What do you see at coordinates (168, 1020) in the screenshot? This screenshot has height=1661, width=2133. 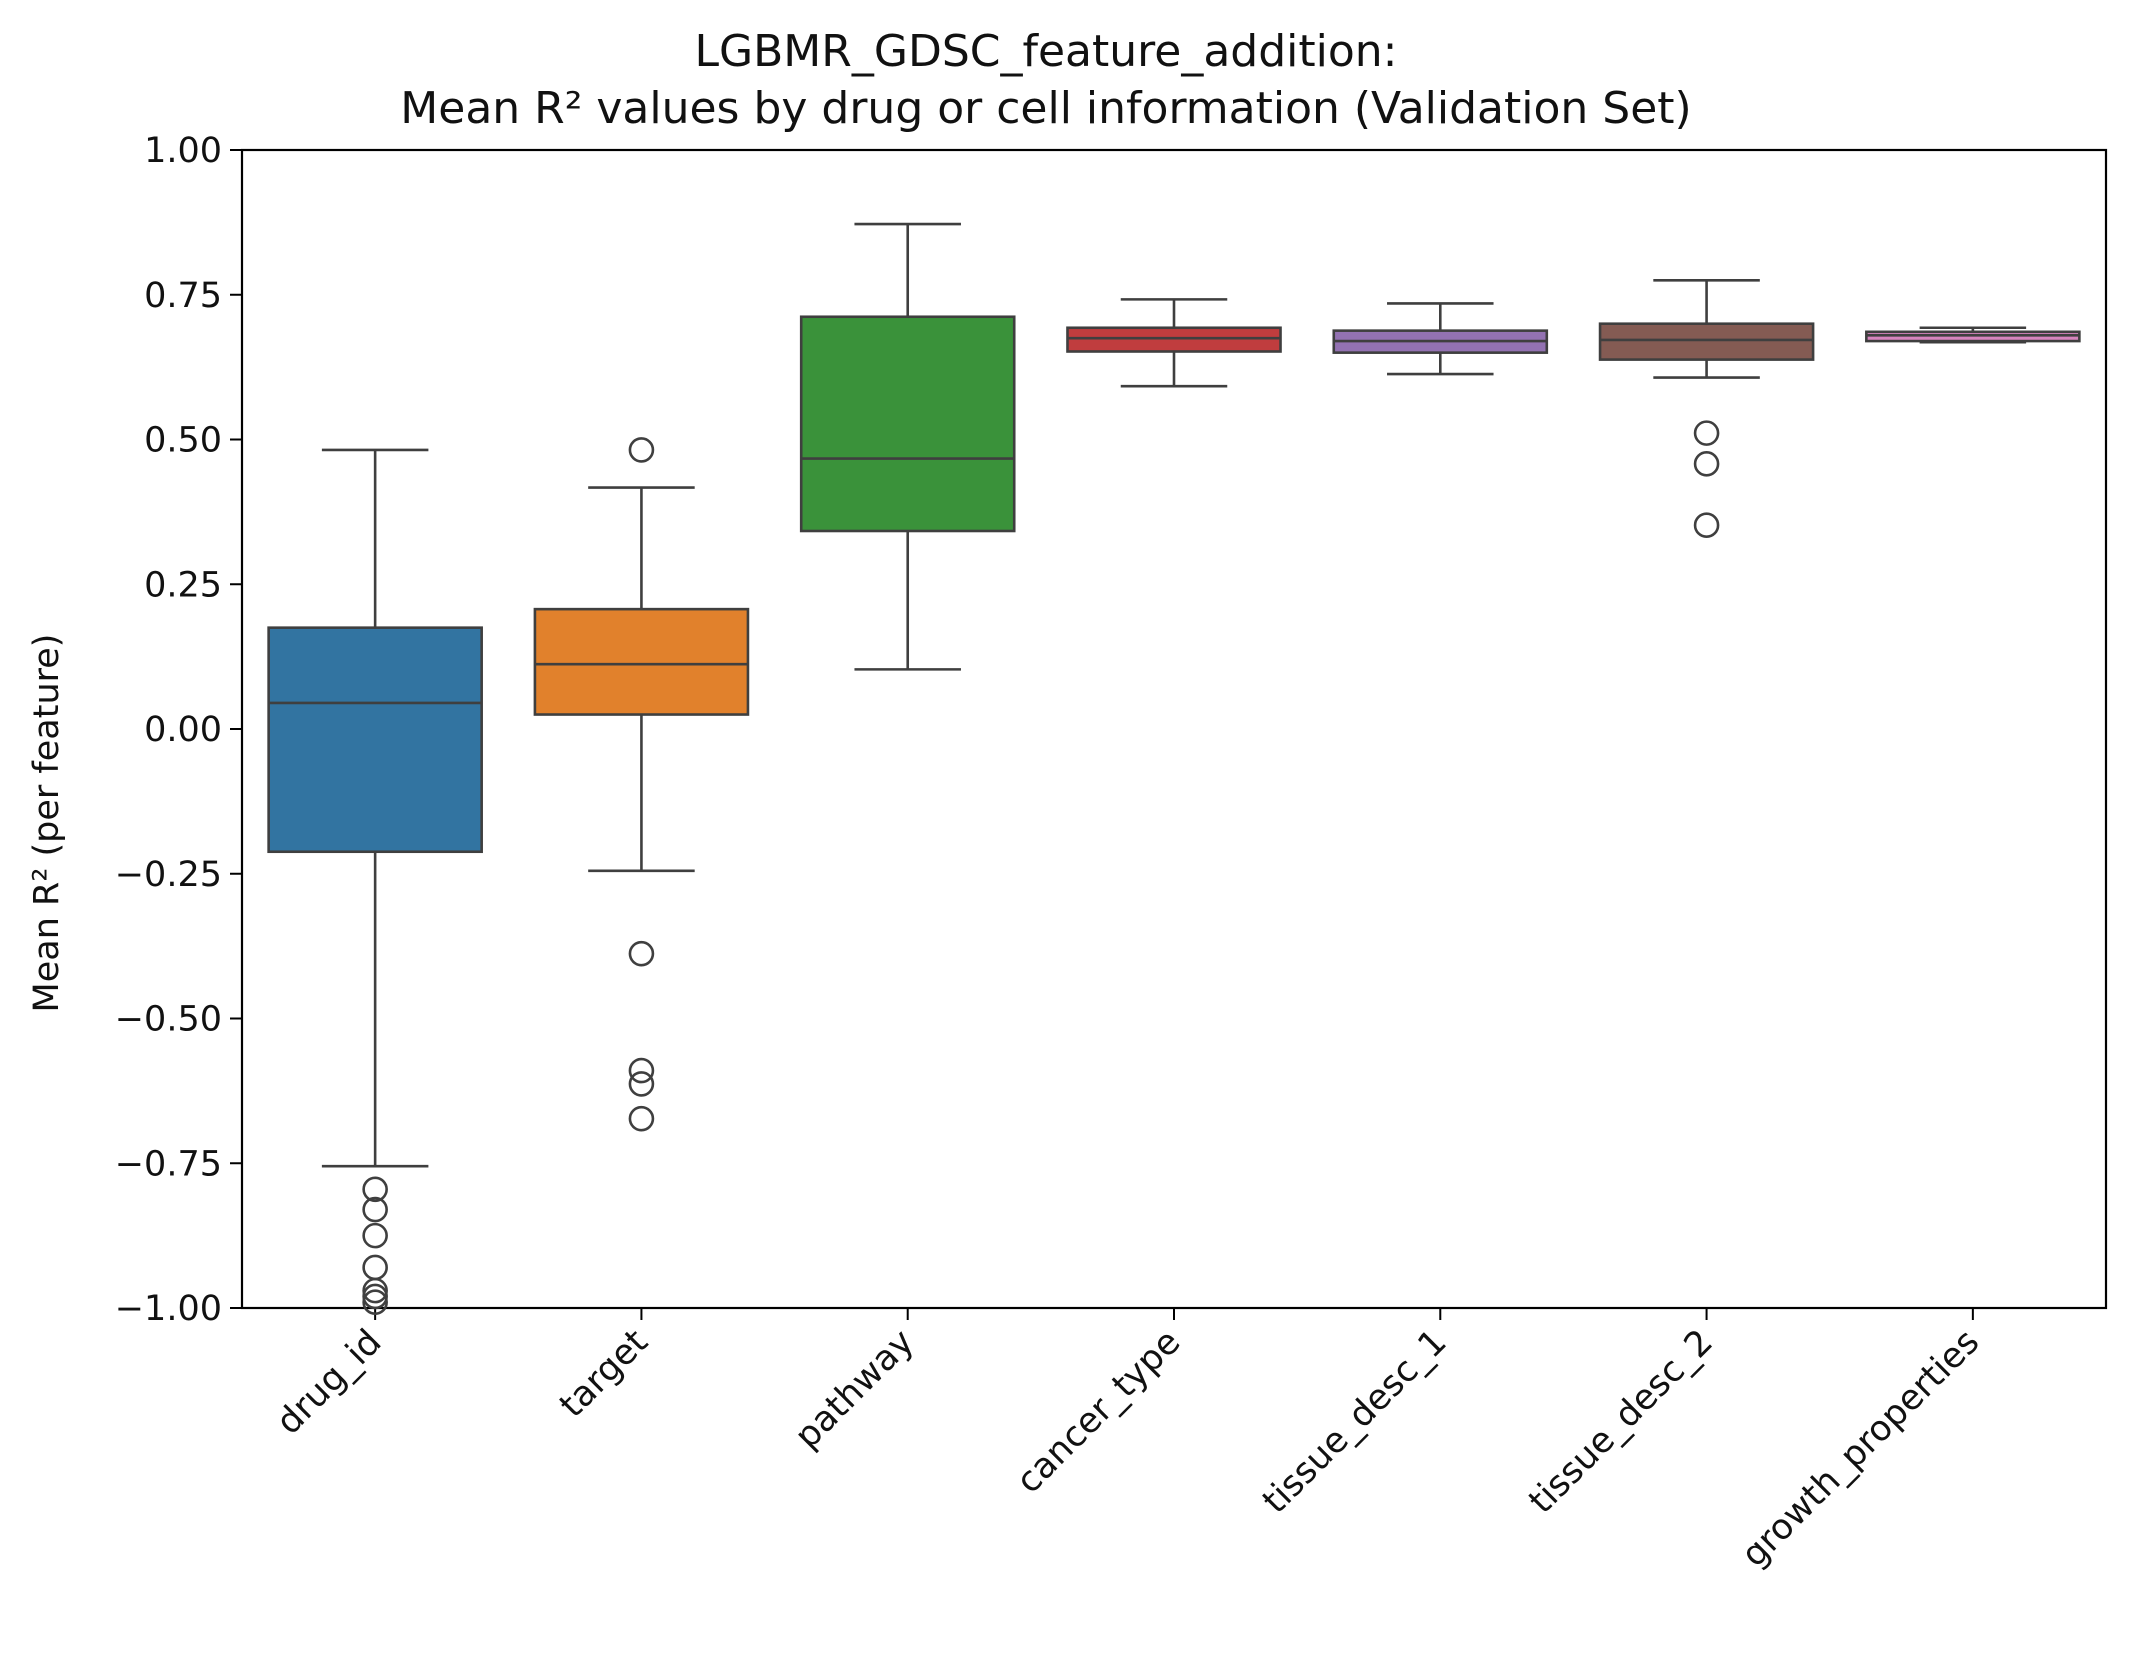 I see `y-tick-label: −0.50` at bounding box center [168, 1020].